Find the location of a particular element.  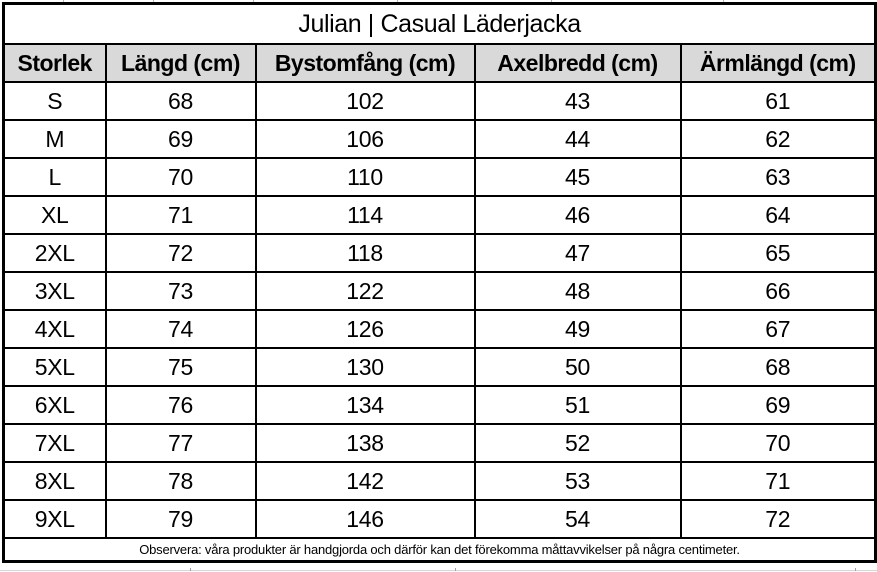

value-cell: 67 is located at coordinates (778, 329).